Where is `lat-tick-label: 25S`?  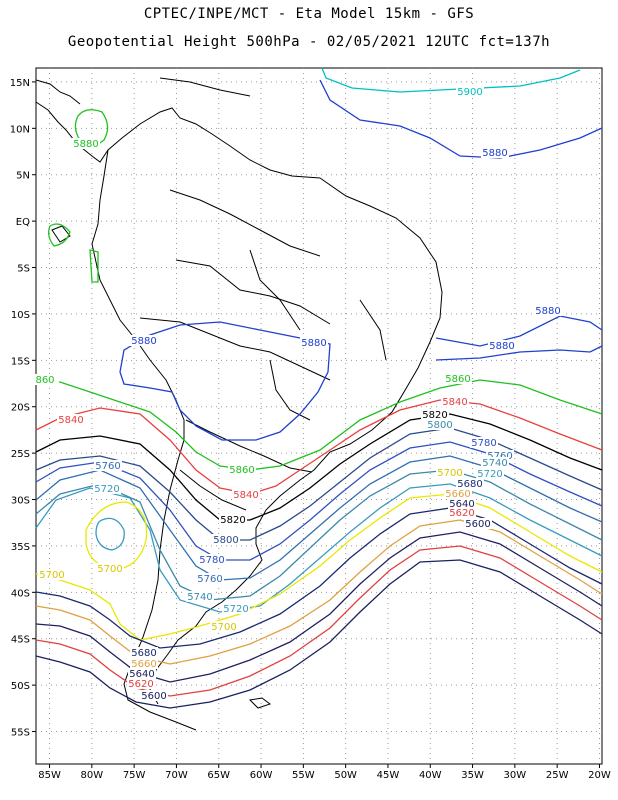
lat-tick-label: 25S is located at coordinates (20, 454).